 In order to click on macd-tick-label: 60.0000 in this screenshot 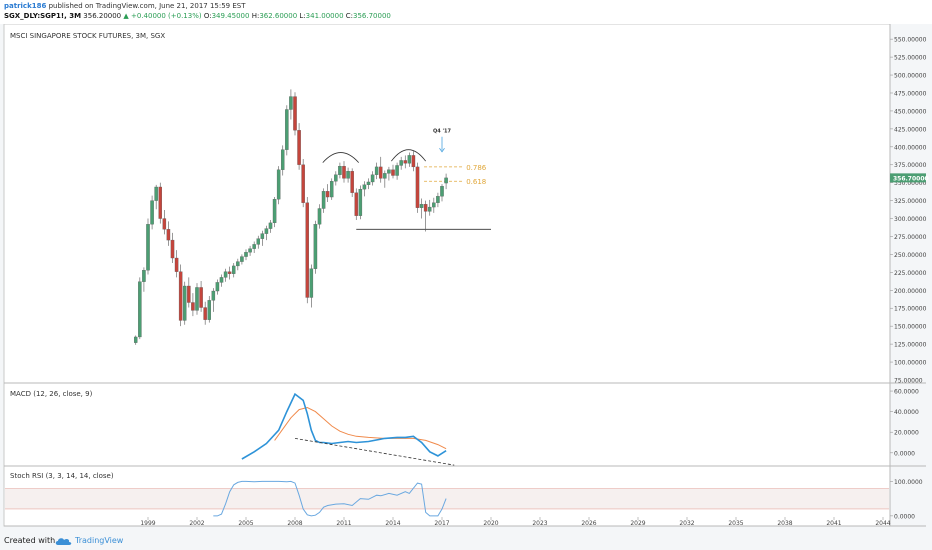, I will do `click(906, 392)`.